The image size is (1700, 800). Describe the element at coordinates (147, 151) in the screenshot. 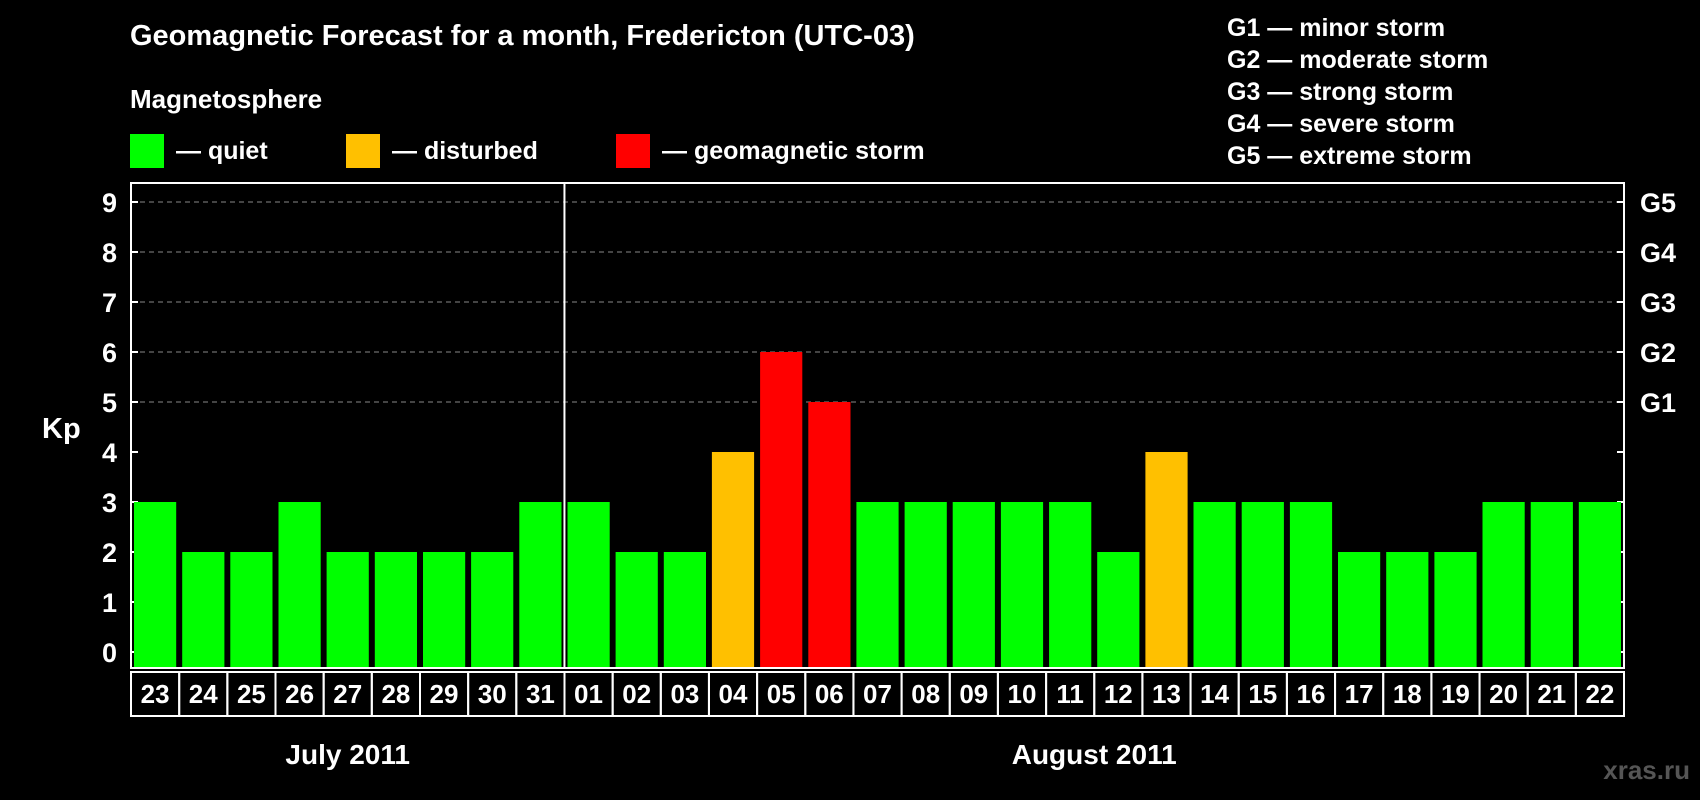

I see `legend-quiet-swatch` at that location.